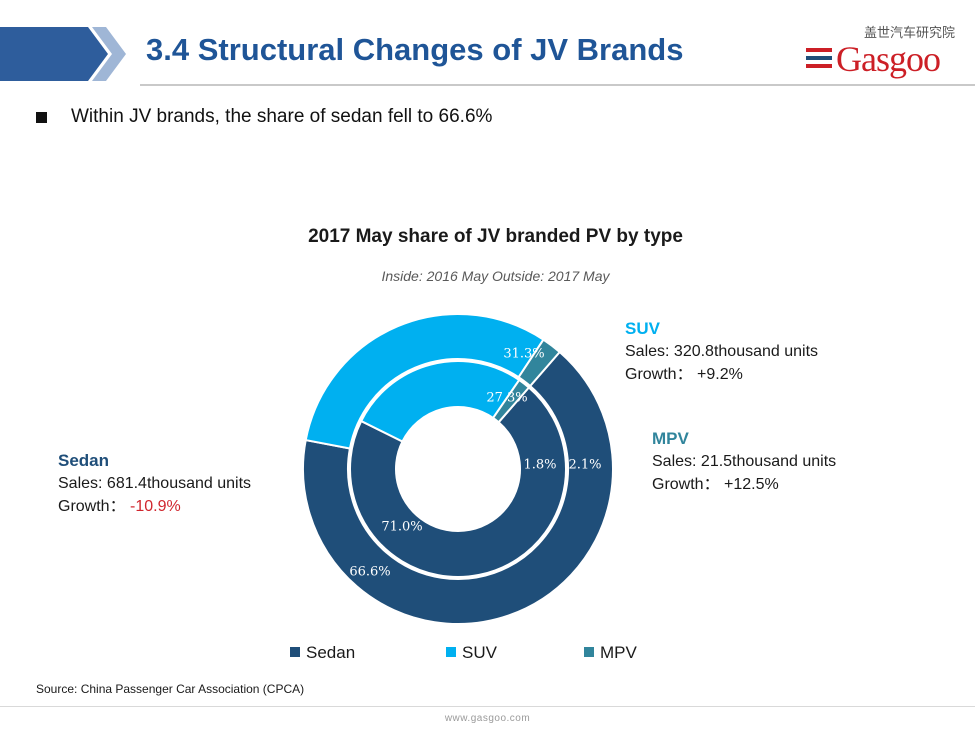 The width and height of the screenshot is (975, 729). What do you see at coordinates (94, 506) in the screenshot?
I see `callout-sedan-growth-label: Growth：` at bounding box center [94, 506].